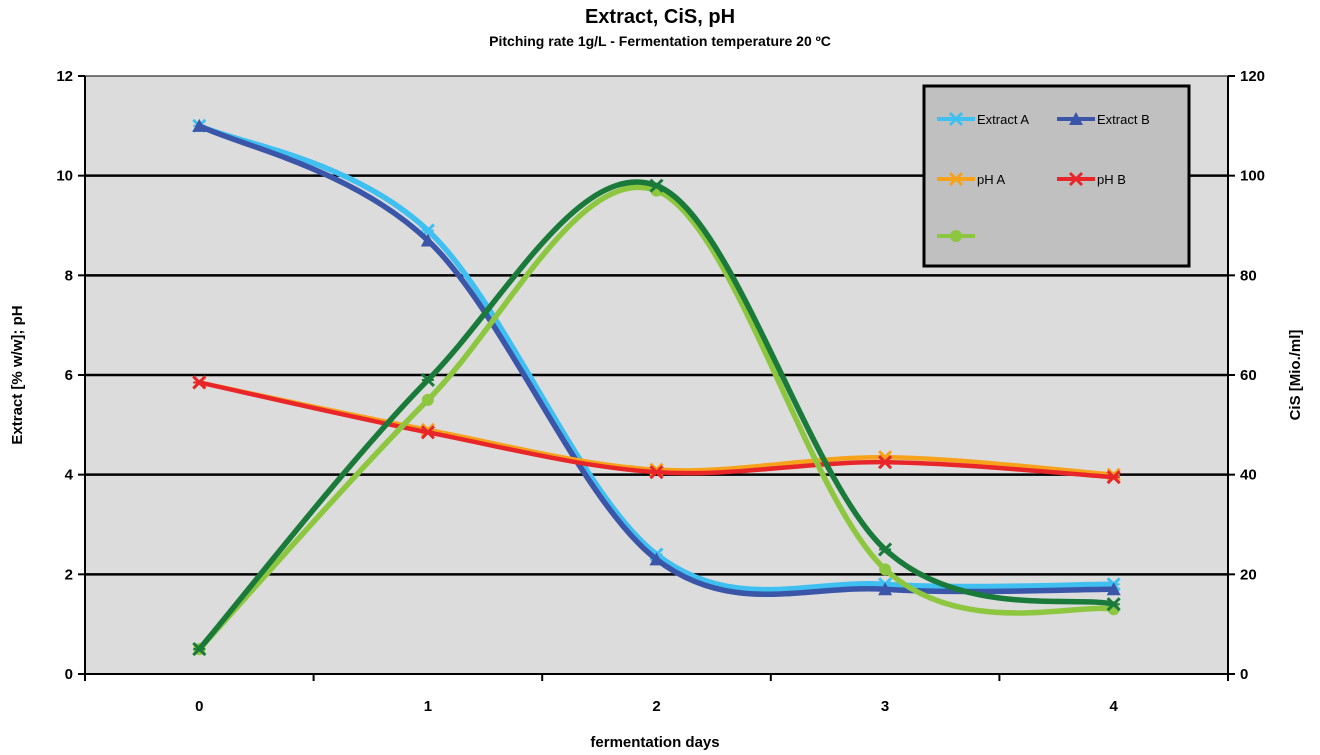  What do you see at coordinates (660, 17) in the screenshot?
I see `chart-title: Extract, CiS, pH` at bounding box center [660, 17].